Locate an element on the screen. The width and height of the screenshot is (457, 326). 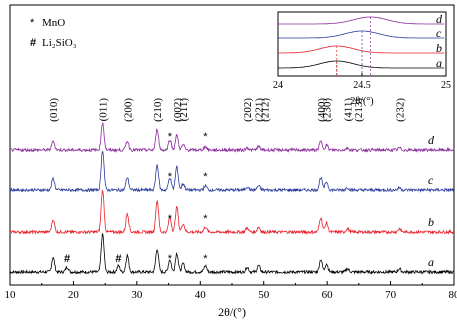
series-line-d is located at coordinates (232, 137).